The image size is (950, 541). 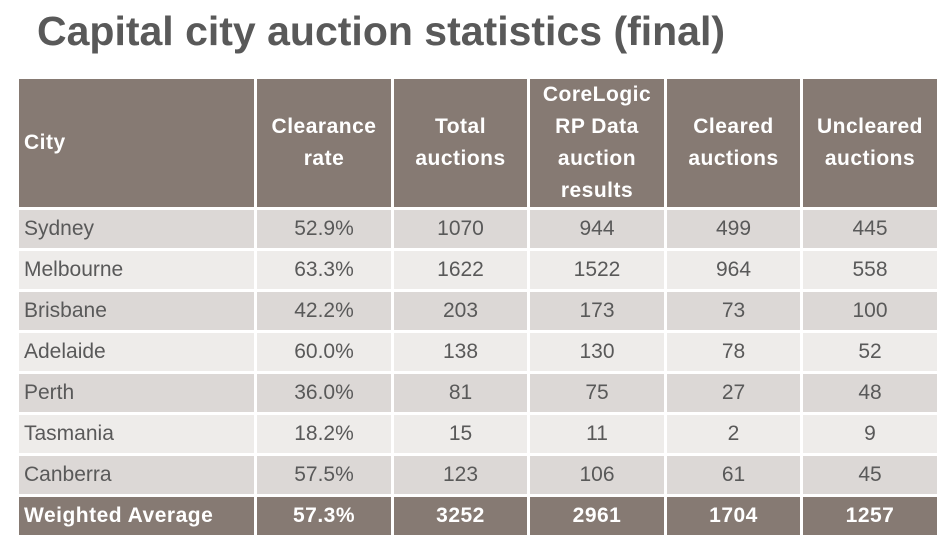 What do you see at coordinates (324, 393) in the screenshot?
I see `clearance-rate-cell: 36.0%` at bounding box center [324, 393].